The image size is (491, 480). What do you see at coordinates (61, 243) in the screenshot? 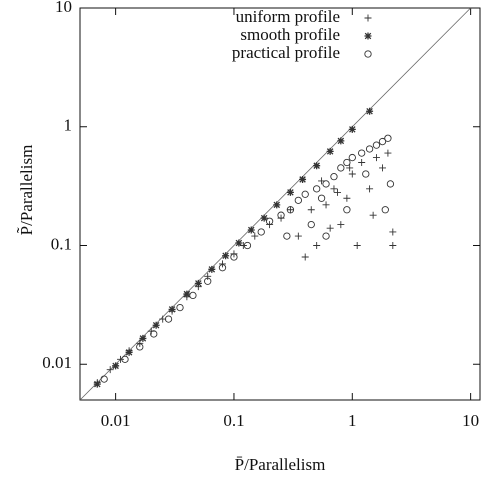
I see `y-tick-label: 0.1` at bounding box center [61, 243].